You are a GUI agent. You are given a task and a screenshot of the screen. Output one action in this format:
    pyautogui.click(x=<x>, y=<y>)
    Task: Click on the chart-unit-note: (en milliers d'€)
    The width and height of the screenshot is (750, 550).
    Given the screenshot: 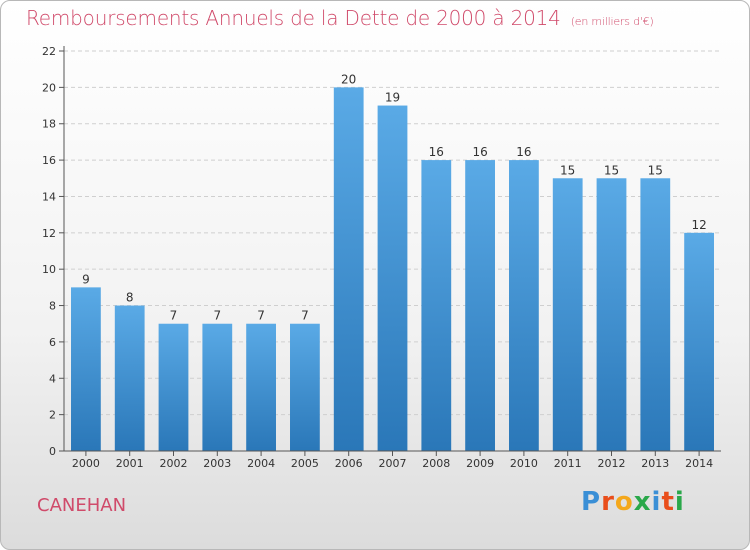 What is the action you would take?
    pyautogui.click(x=612, y=21)
    